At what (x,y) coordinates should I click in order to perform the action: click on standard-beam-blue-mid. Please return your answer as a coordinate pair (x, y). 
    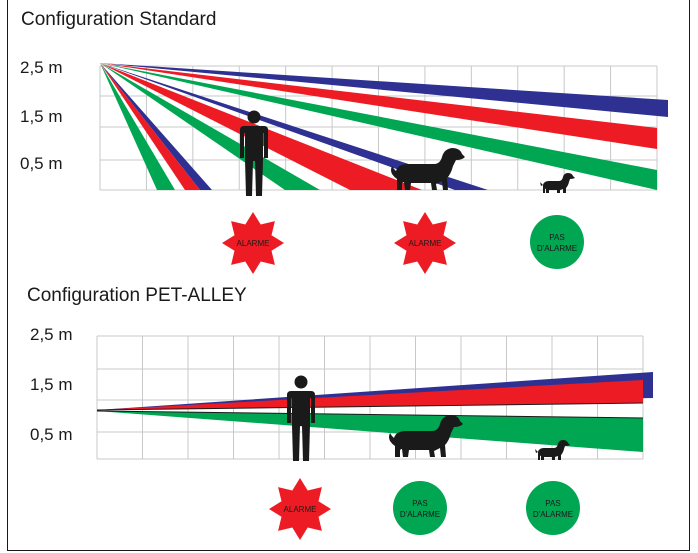
    Looking at the image, I should click on (294, 126).